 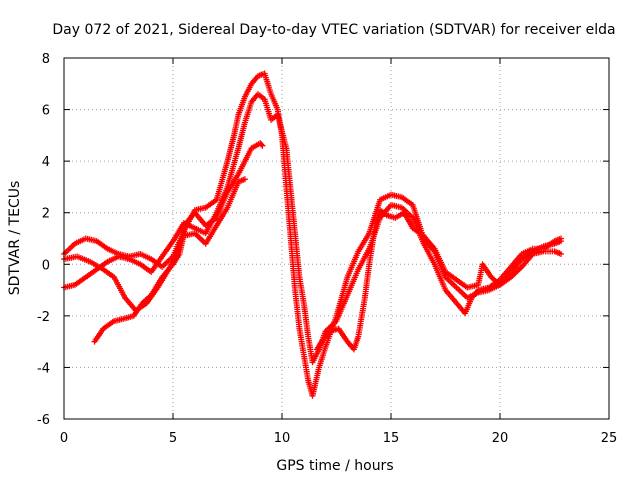 I want to click on y-tick-label: 2, so click(x=46, y=214).